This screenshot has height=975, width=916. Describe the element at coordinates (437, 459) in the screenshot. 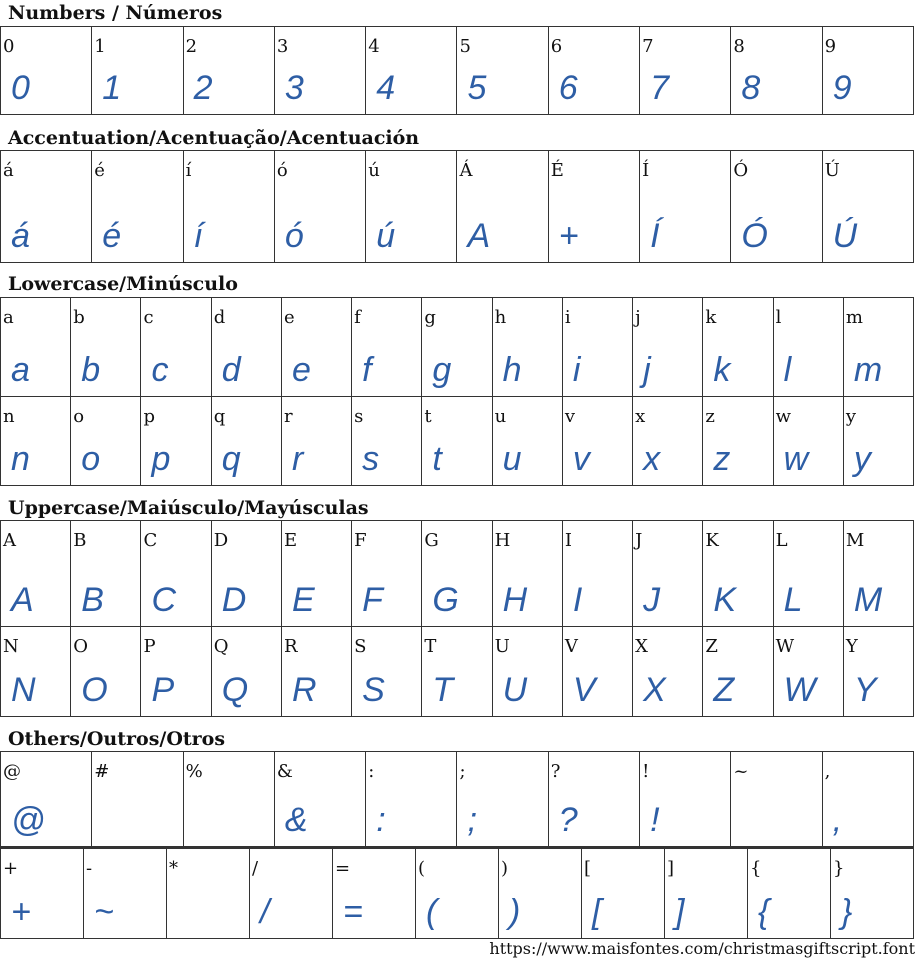

I see `handwritten-glyph: t` at that location.